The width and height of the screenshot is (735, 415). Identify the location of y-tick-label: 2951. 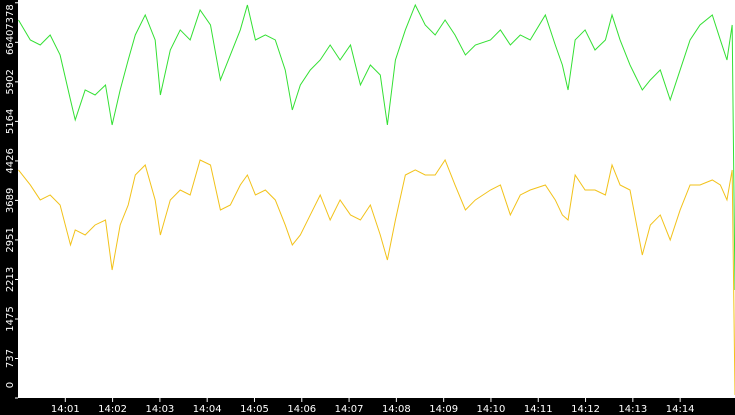
(10, 239).